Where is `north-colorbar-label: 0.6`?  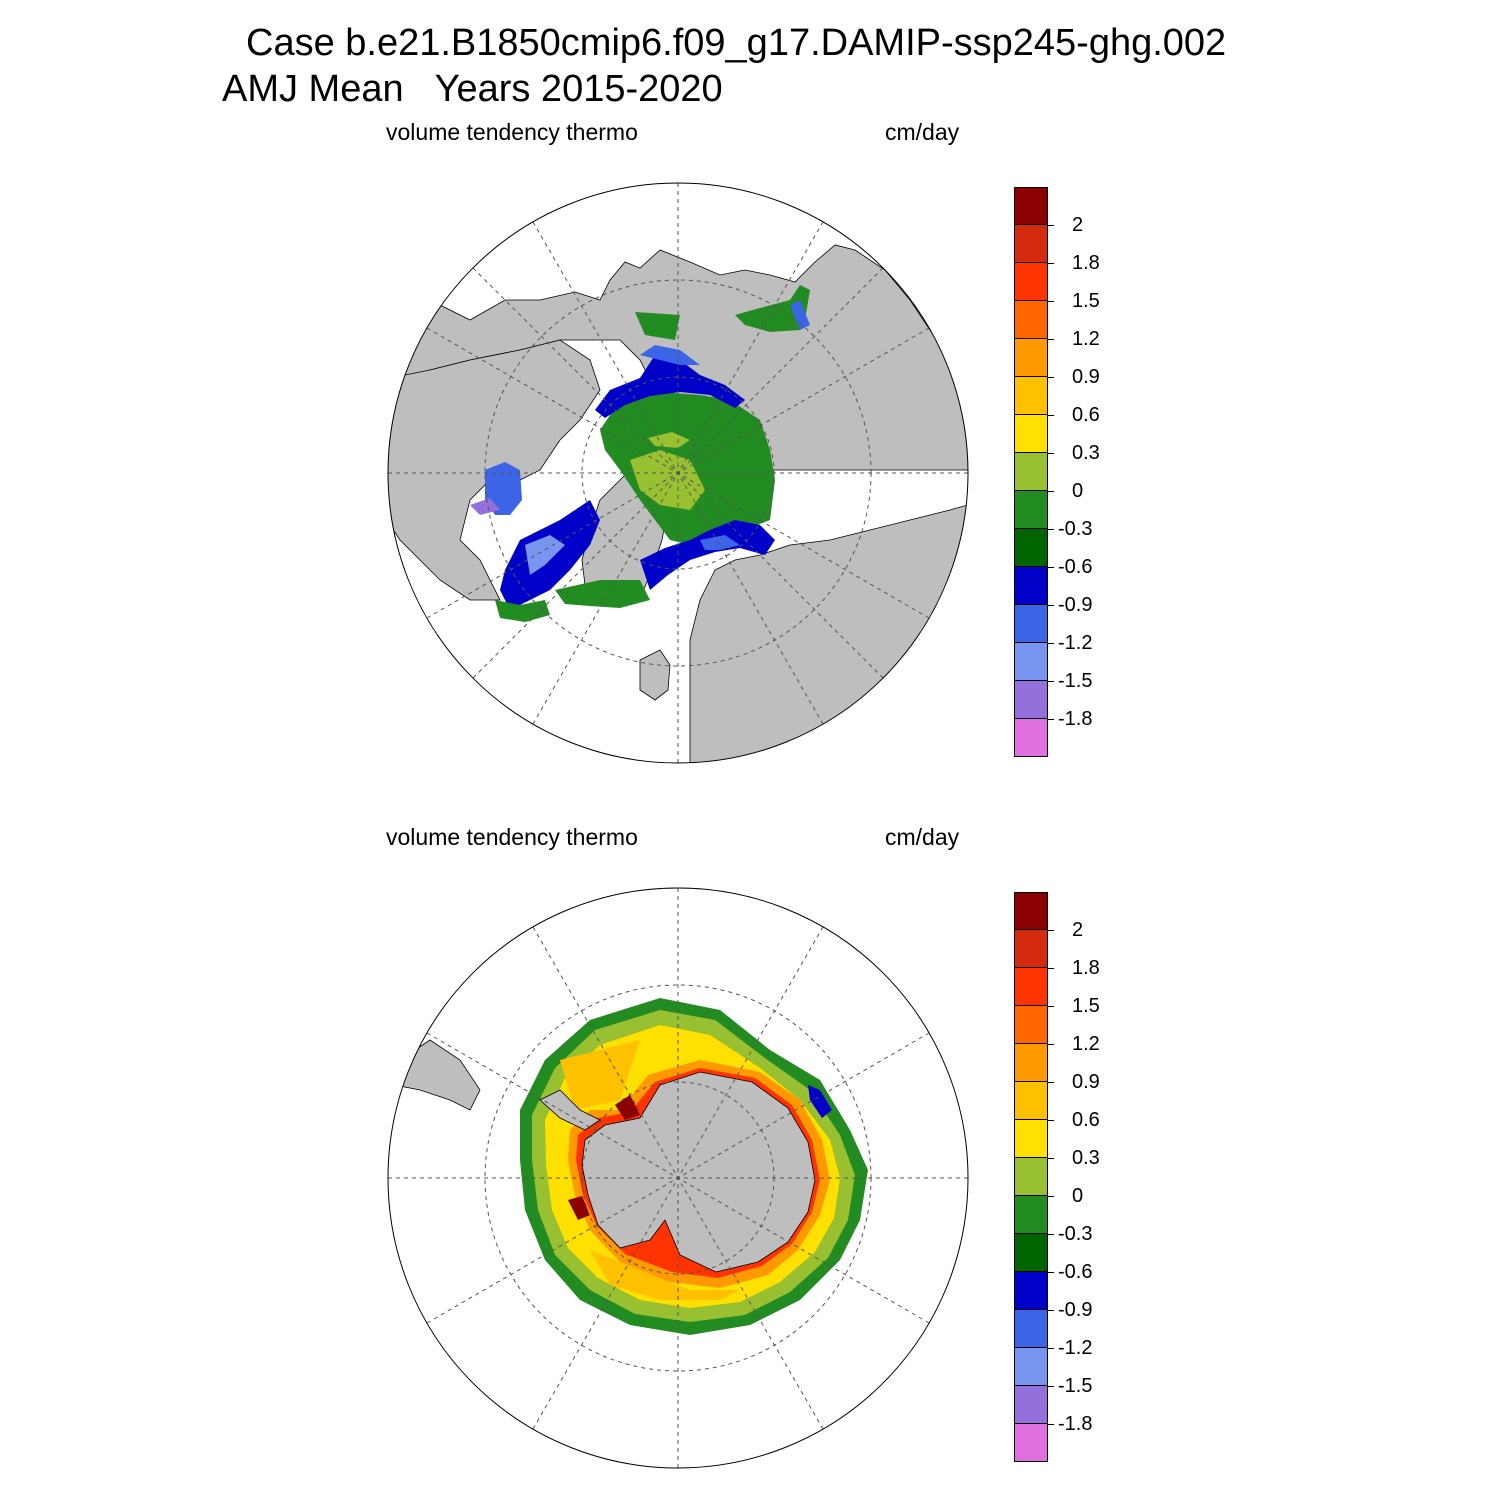
north-colorbar-label: 0.6 is located at coordinates (1086, 415).